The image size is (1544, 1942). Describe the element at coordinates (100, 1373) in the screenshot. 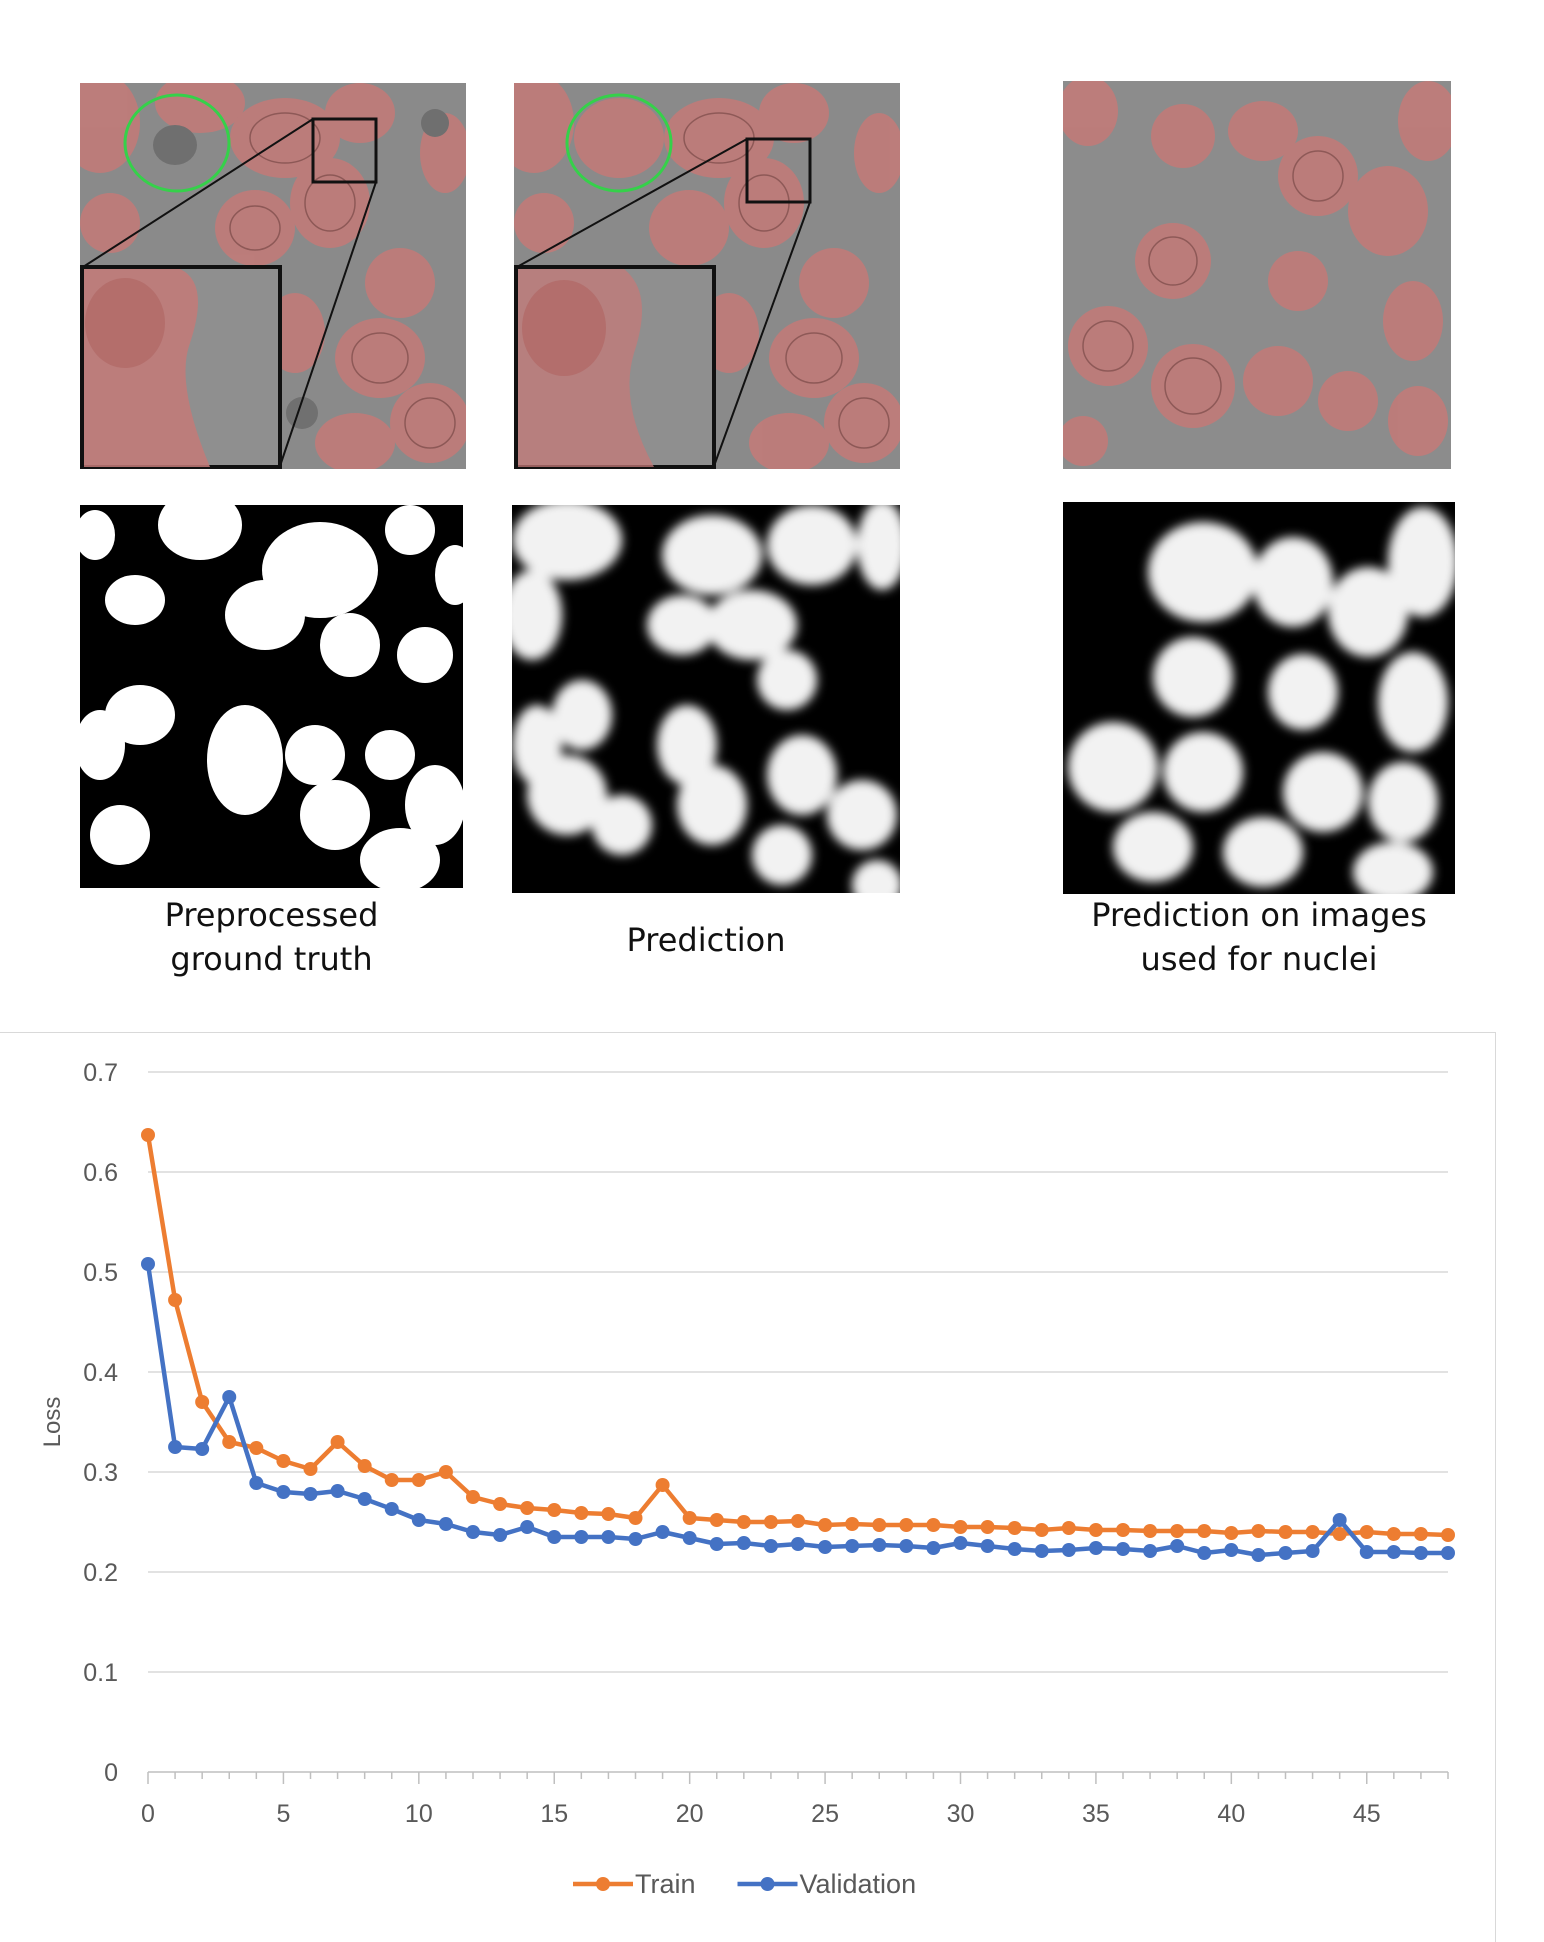

I see `y-tick-label: 0.4` at that location.